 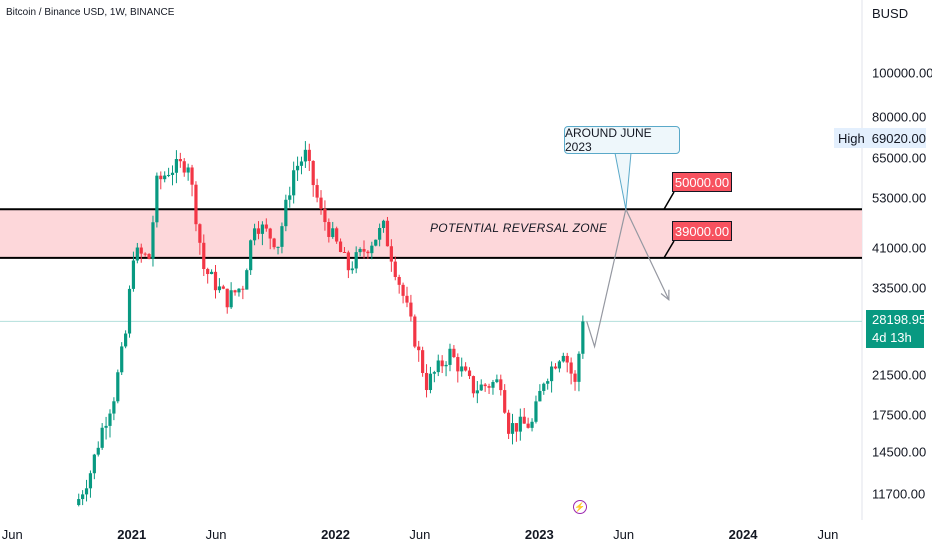 What do you see at coordinates (899, 198) in the screenshot?
I see `price-tick-label: 53000.00` at bounding box center [899, 198].